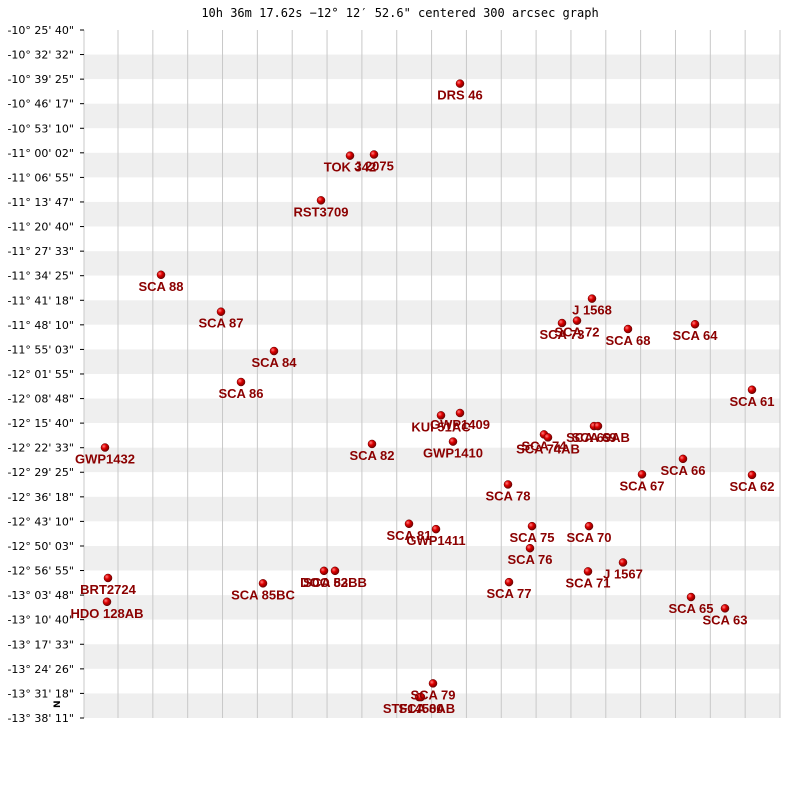 The height and width of the screenshot is (800, 800). I want to click on star-label: SCA 74, so click(544, 445).